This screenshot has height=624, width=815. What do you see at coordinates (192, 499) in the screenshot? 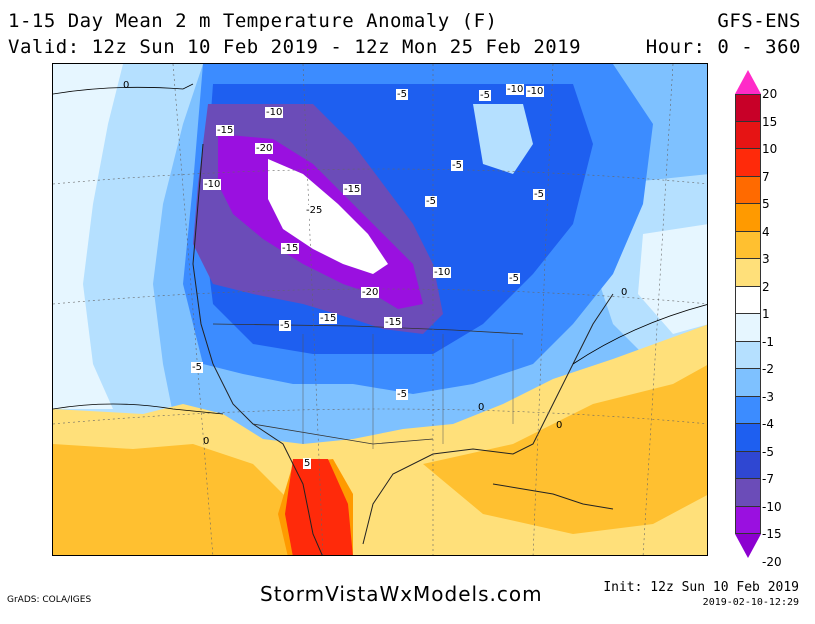
I see `warm-orange-west` at bounding box center [192, 499].